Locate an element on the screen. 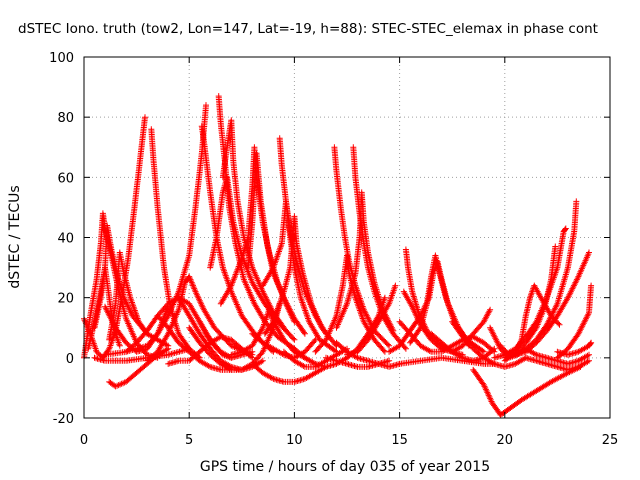 The image size is (640, 480). x-tick-label: 20 is located at coordinates (505, 440).